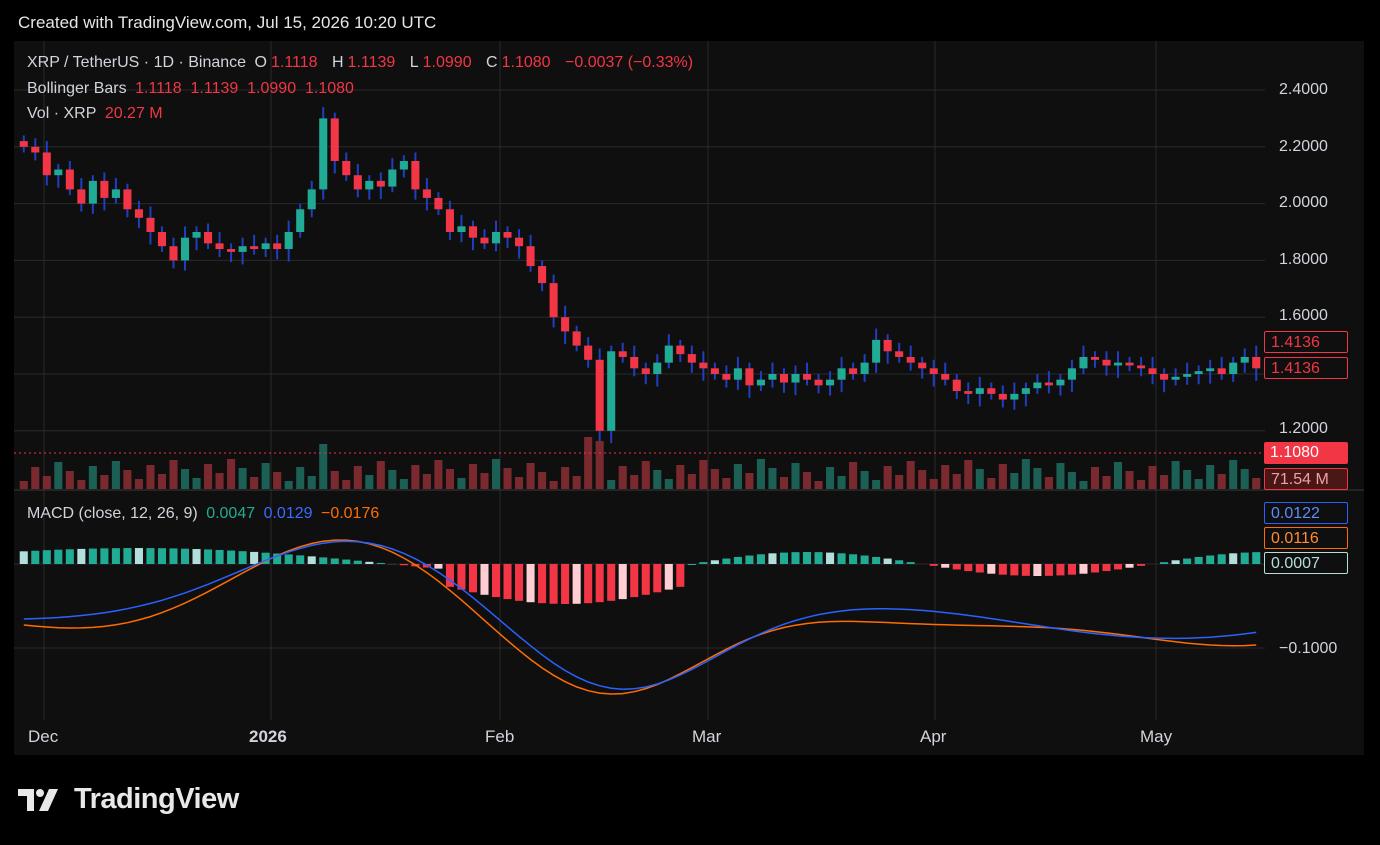  Describe the element at coordinates (1306, 513) in the screenshot. I see `macd-tag: 0.0122` at that location.